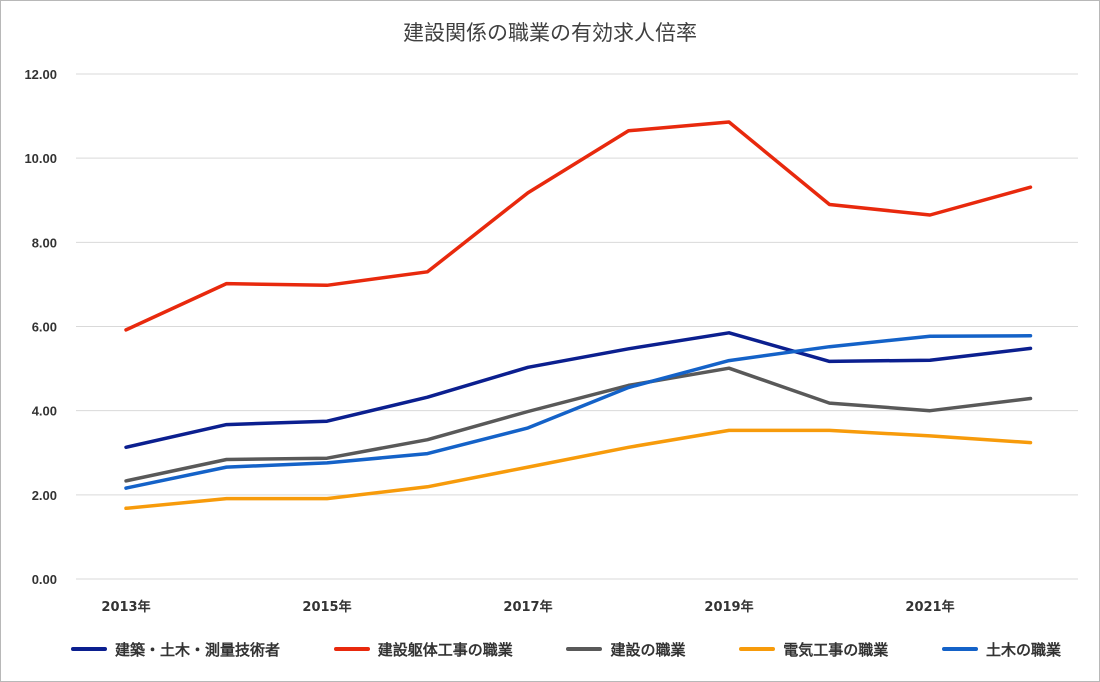 This screenshot has width=1100, height=682. What do you see at coordinates (648, 649) in the screenshot?
I see `legend-label: 建設の職業` at bounding box center [648, 649].